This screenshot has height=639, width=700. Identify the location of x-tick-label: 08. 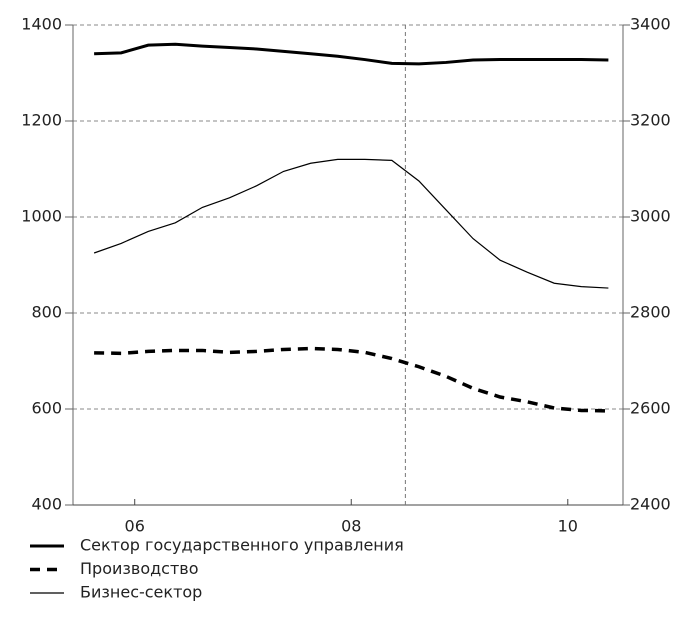
(351, 526).